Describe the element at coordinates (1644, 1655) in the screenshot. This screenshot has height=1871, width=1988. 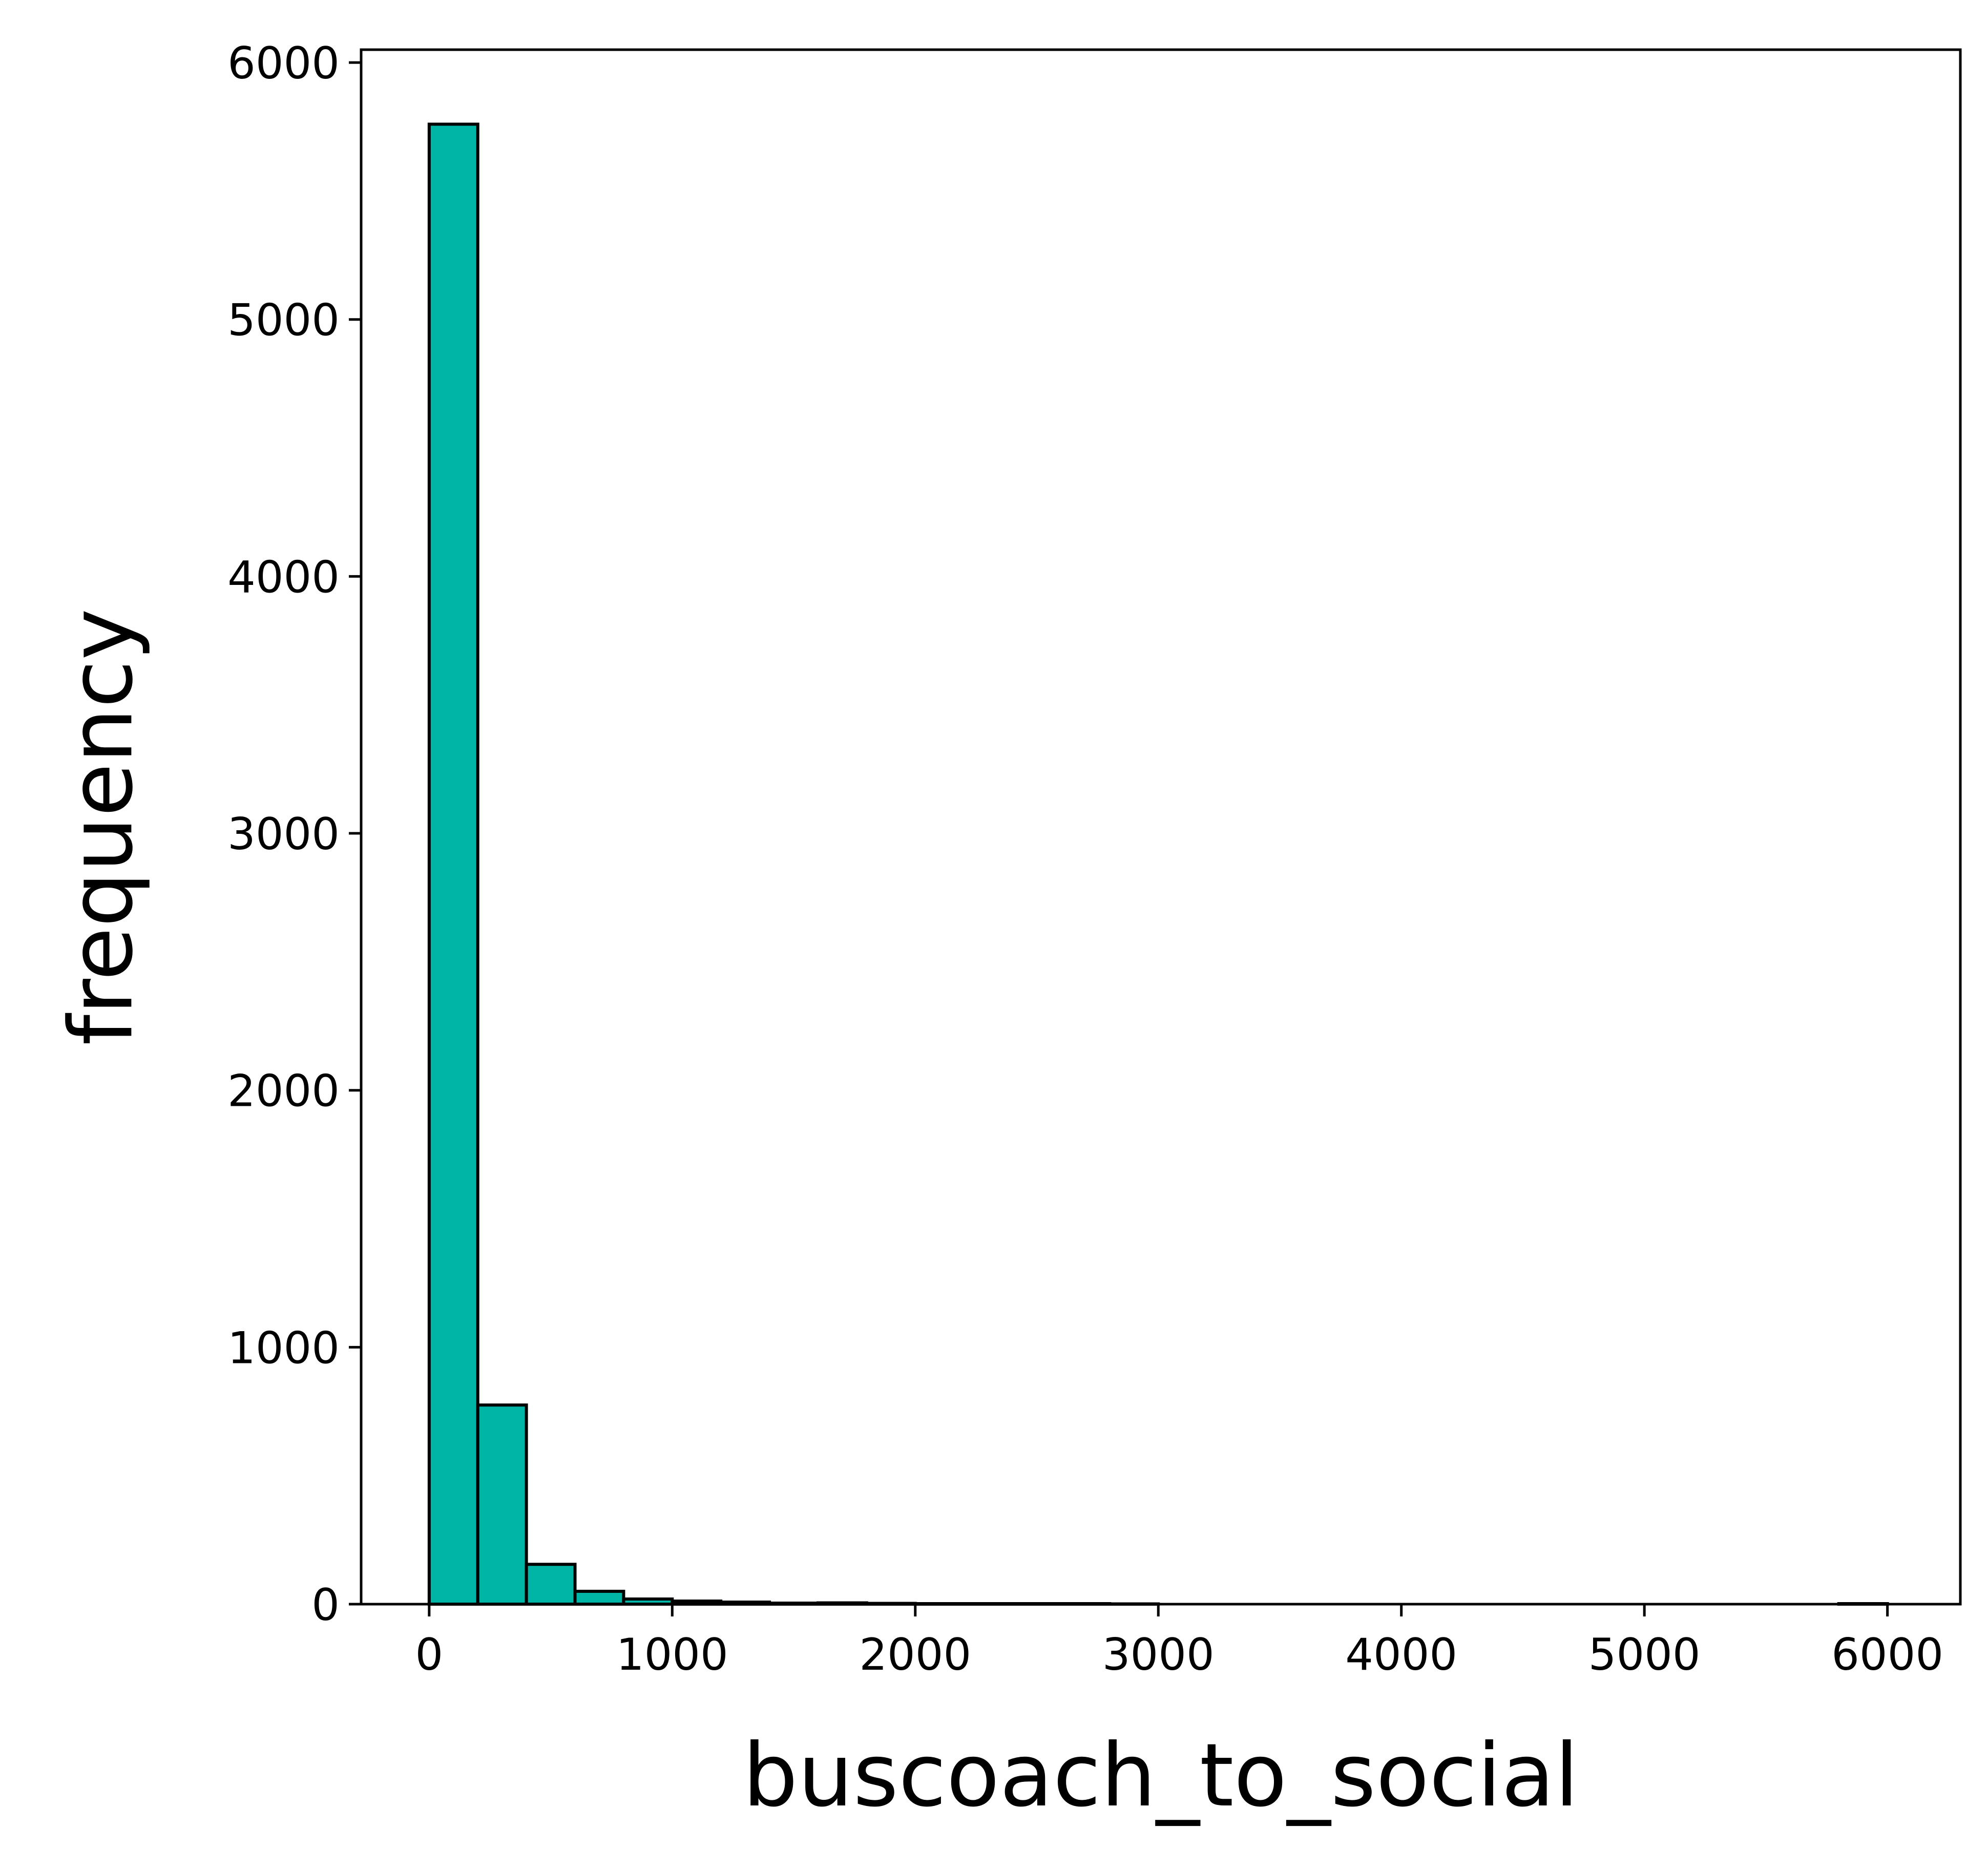
I see `x-tick-label-5: 5000` at that location.